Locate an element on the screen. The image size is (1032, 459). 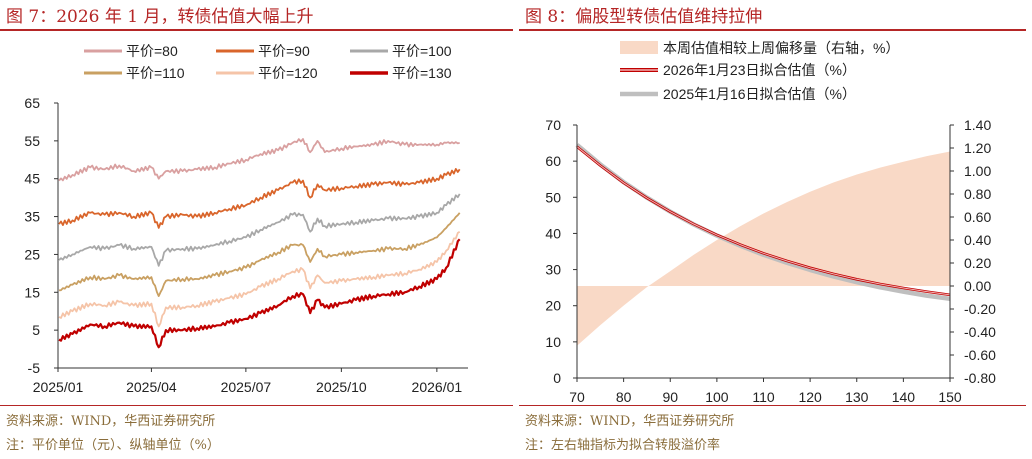
left-legend-label-1: 平价=80 is located at coordinates (152, 51).